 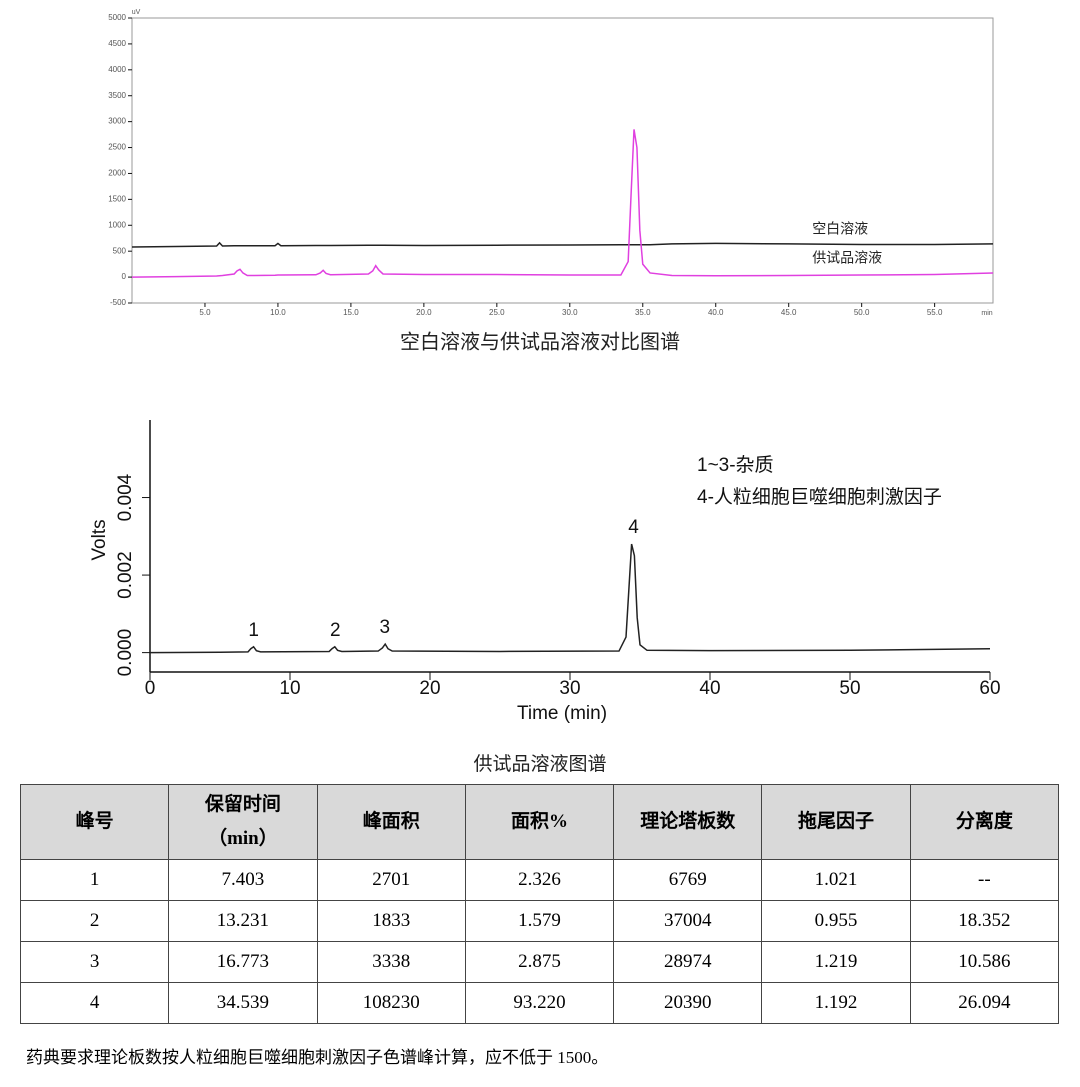 What do you see at coordinates (847, 258) in the screenshot?
I see `series-label: 供试品溶液` at bounding box center [847, 258].